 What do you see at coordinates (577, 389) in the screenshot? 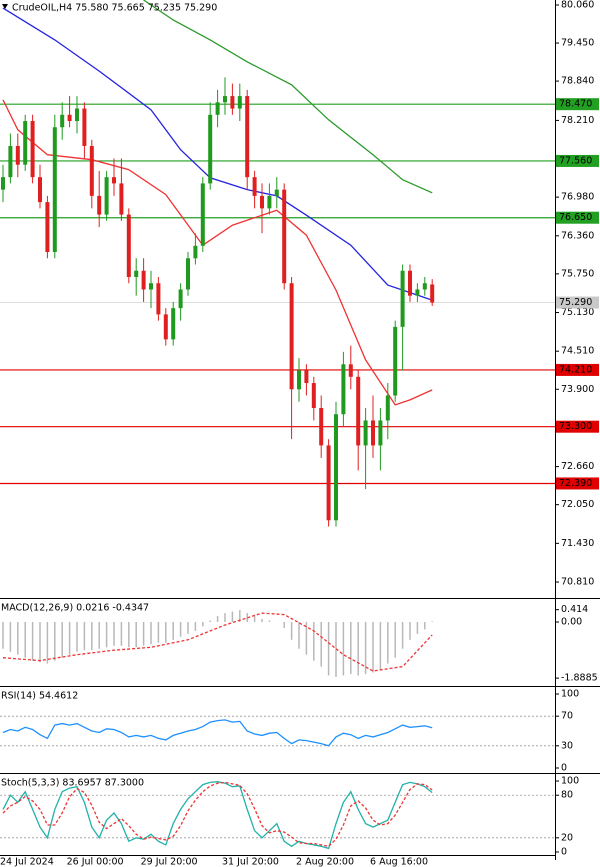
I see `y-tick-label: 73.900` at bounding box center [577, 389].